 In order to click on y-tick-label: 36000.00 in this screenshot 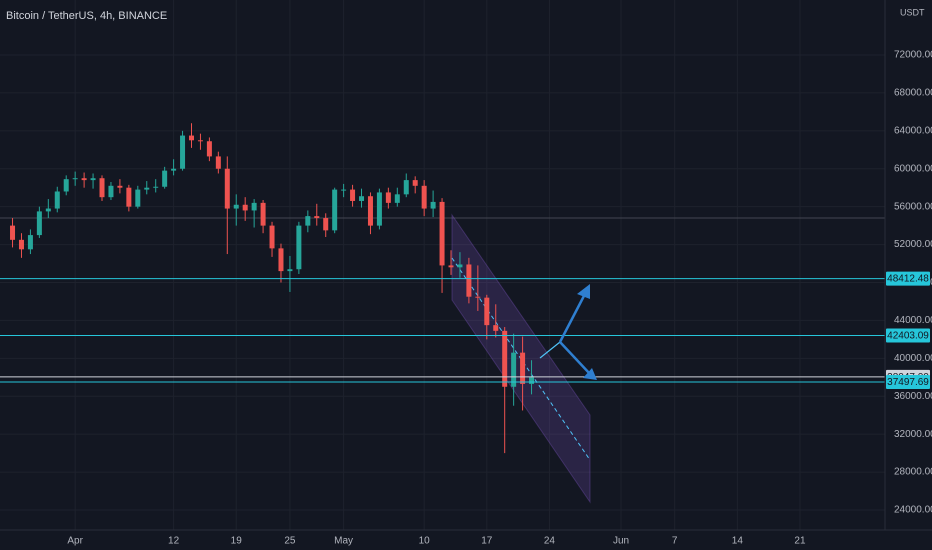, I will do `click(913, 396)`.